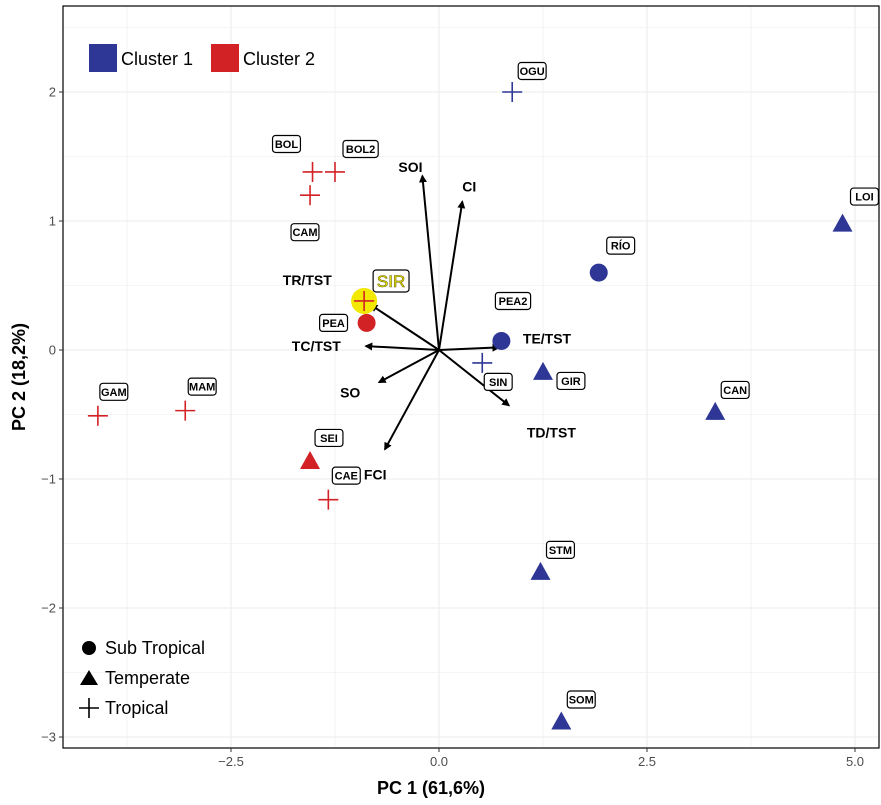 The width and height of the screenshot is (881, 805). What do you see at coordinates (647, 761) in the screenshot?
I see `x-tick-label: 2.5` at bounding box center [647, 761].